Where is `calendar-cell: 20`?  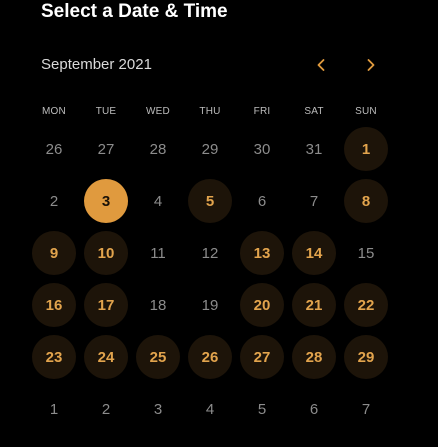
calendar-cell: 20 is located at coordinates (262, 305).